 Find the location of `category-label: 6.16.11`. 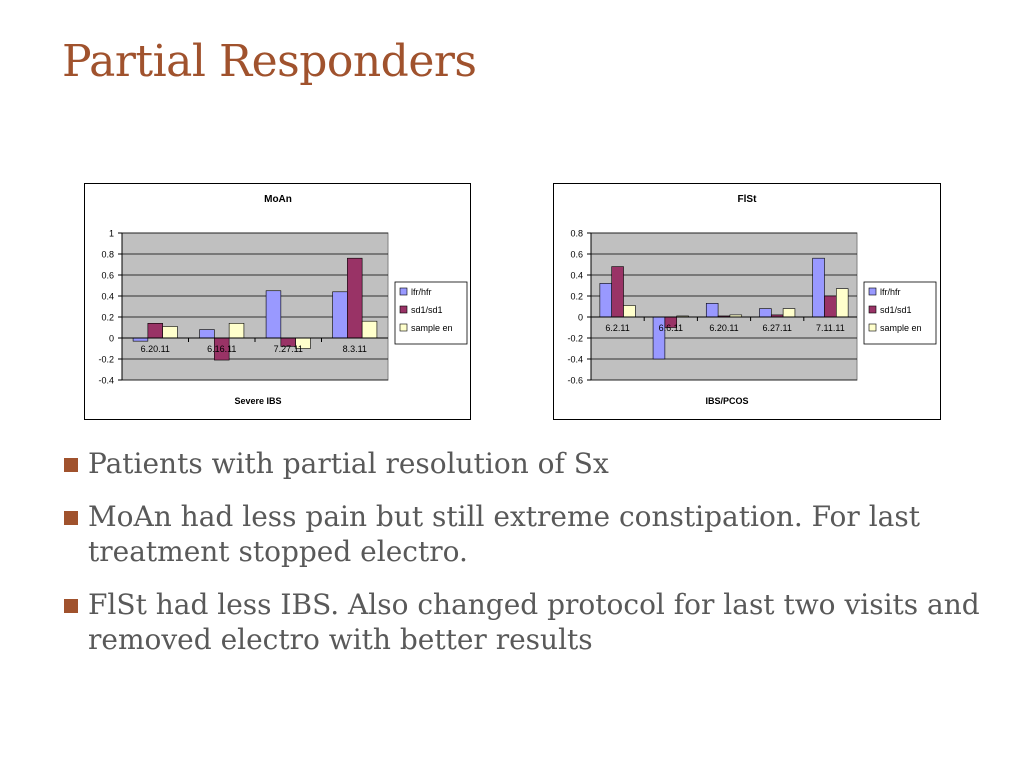

category-label: 6.16.11 is located at coordinates (221, 349).